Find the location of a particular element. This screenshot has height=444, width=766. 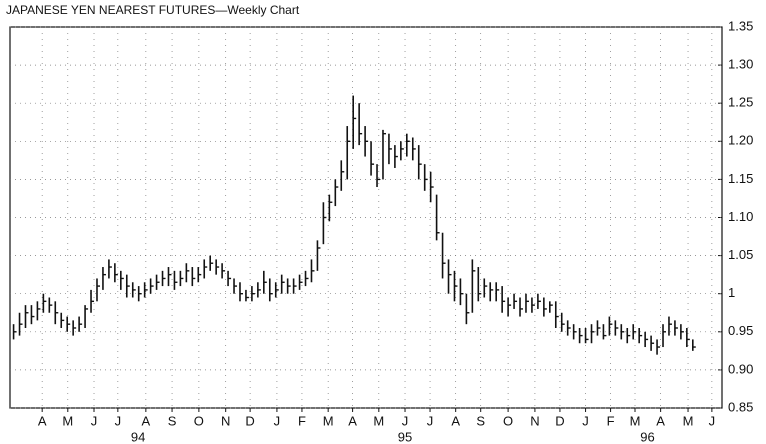

y-tick-label: 1.05 is located at coordinates (740, 254).